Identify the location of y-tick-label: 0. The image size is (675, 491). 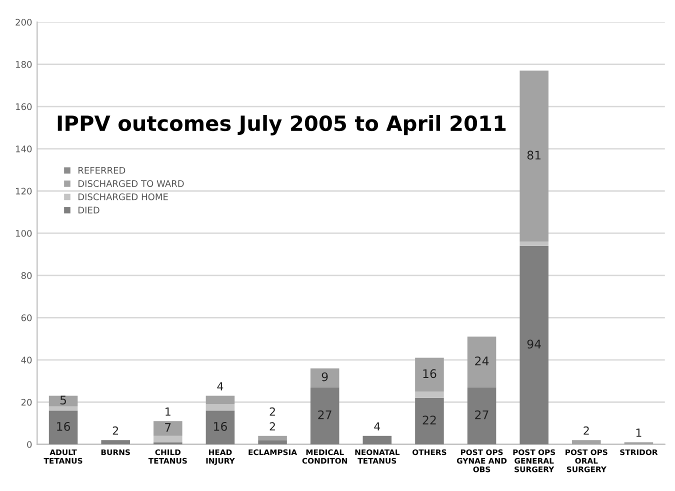
(29, 444).